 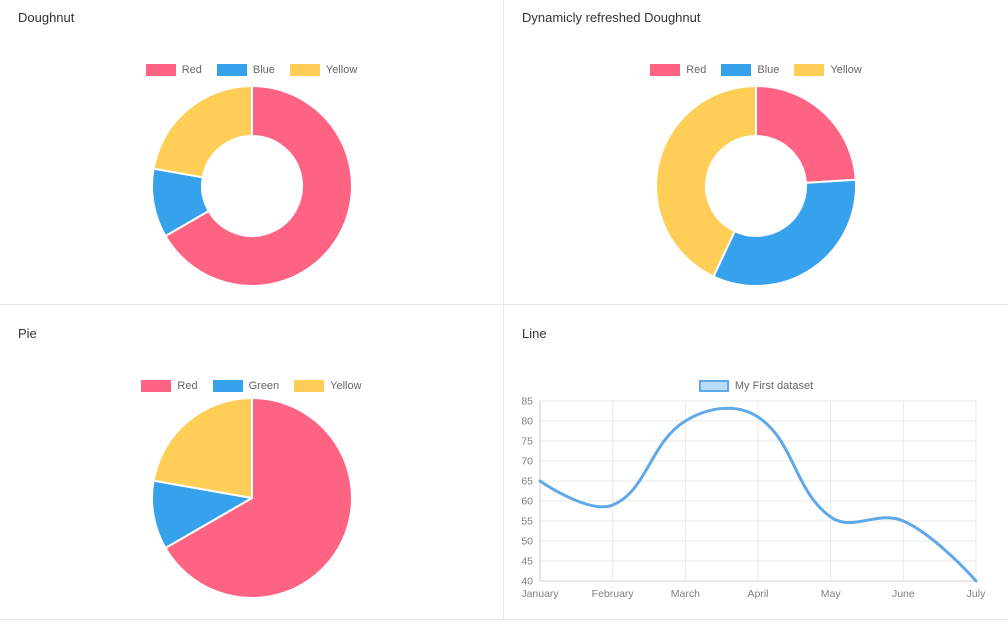 What do you see at coordinates (227, 386) in the screenshot?
I see `legend-swatch-green` at bounding box center [227, 386].